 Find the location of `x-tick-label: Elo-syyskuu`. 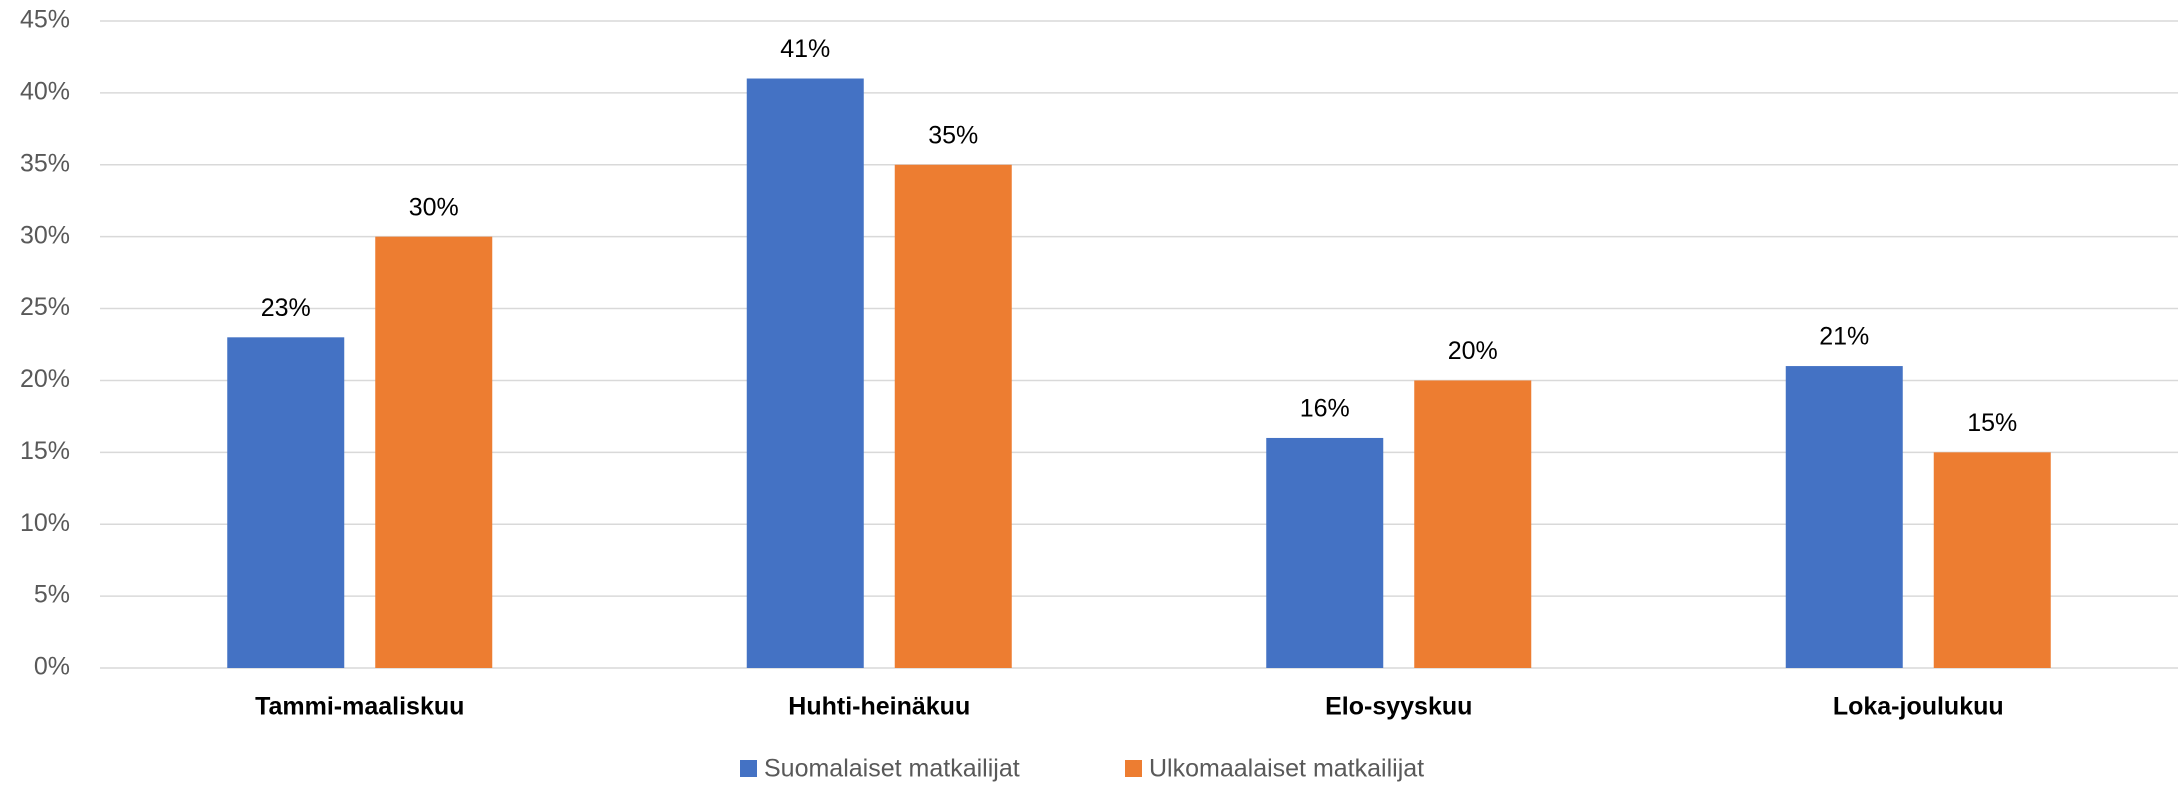

x-tick-label: Elo-syyskuu is located at coordinates (1398, 707).